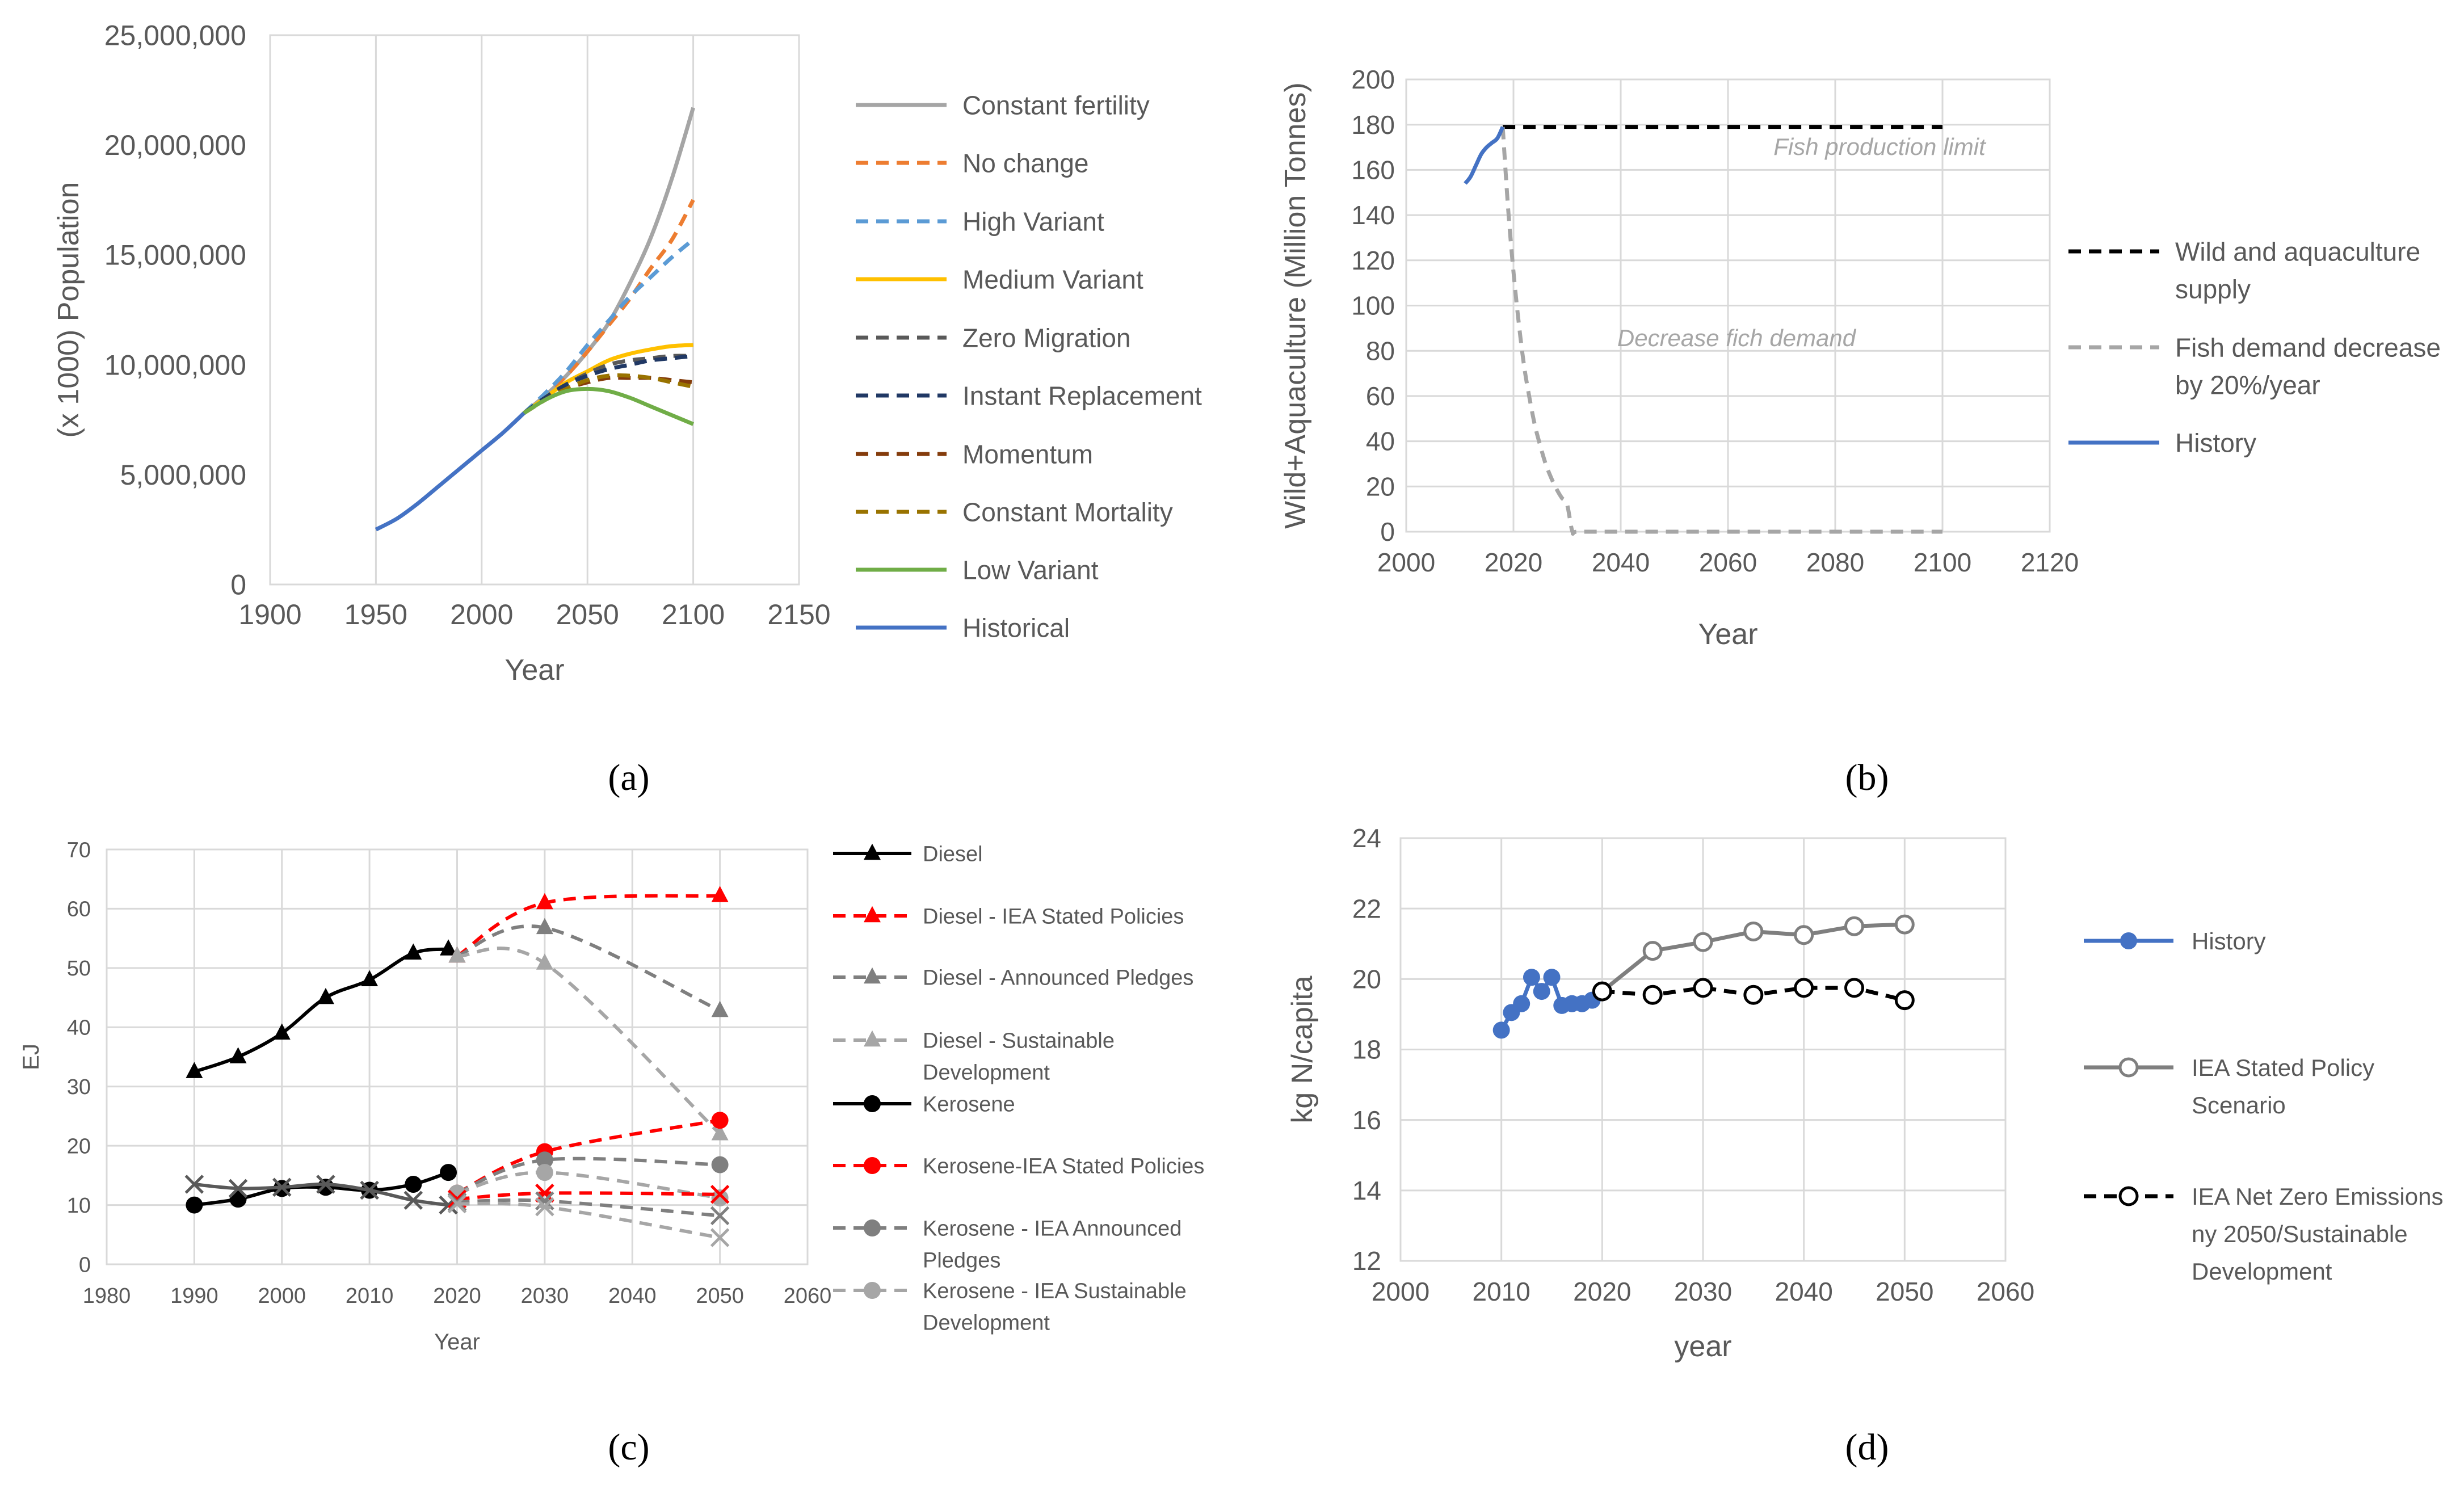 This screenshot has width=2464, height=1489. Describe the element at coordinates (628, 1447) in the screenshot. I see `panel-label: (c)` at that location.